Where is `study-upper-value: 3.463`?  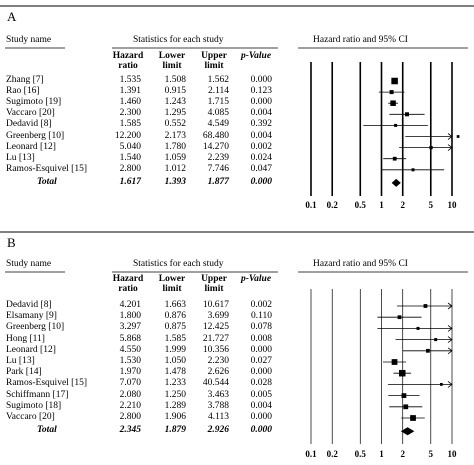 study-upper-value: 3.463 is located at coordinates (218, 394).